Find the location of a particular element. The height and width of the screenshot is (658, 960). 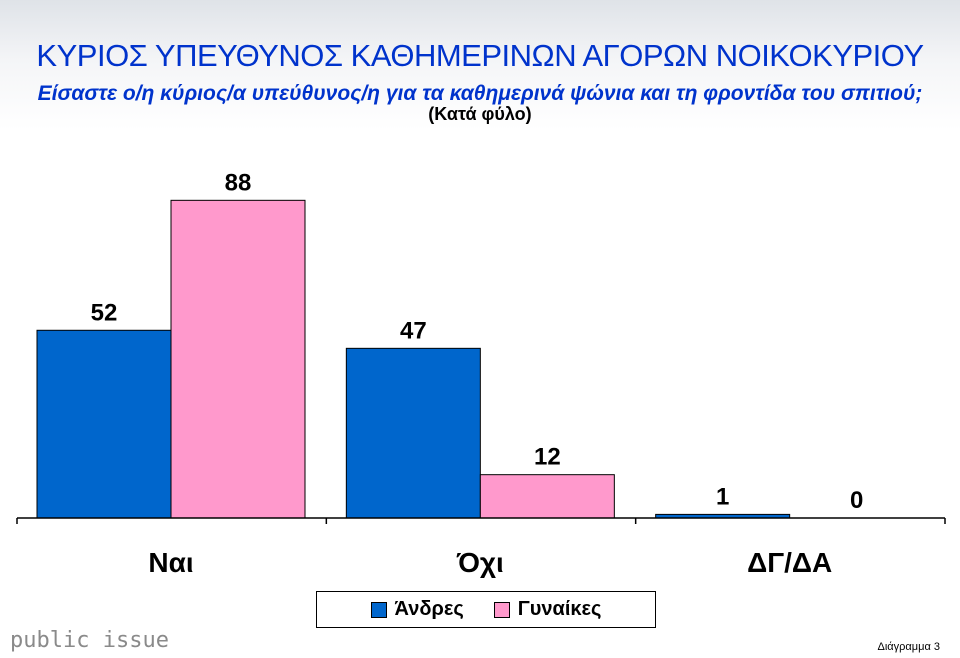

legend-swatch-women is located at coordinates (501, 609).